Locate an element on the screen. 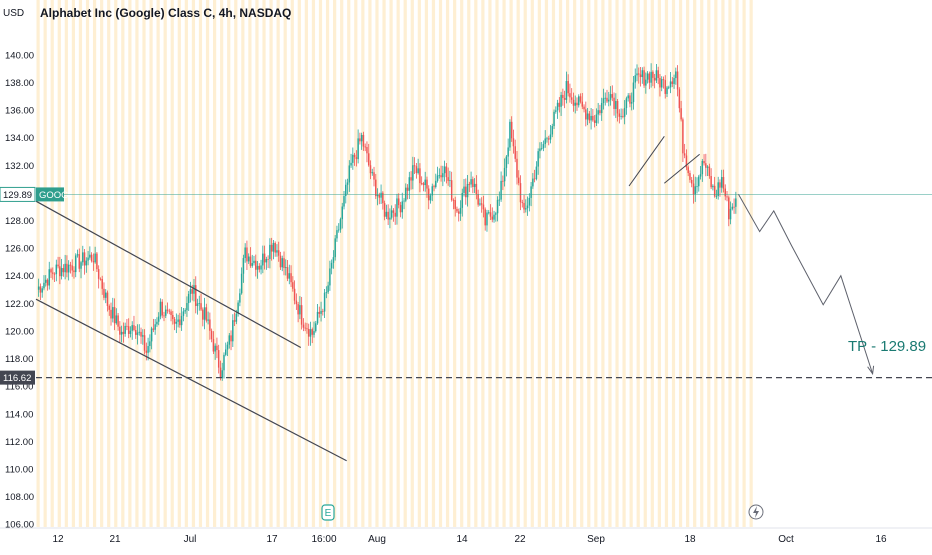 The height and width of the screenshot is (555, 932). time-tick-label: 22 is located at coordinates (520, 539).